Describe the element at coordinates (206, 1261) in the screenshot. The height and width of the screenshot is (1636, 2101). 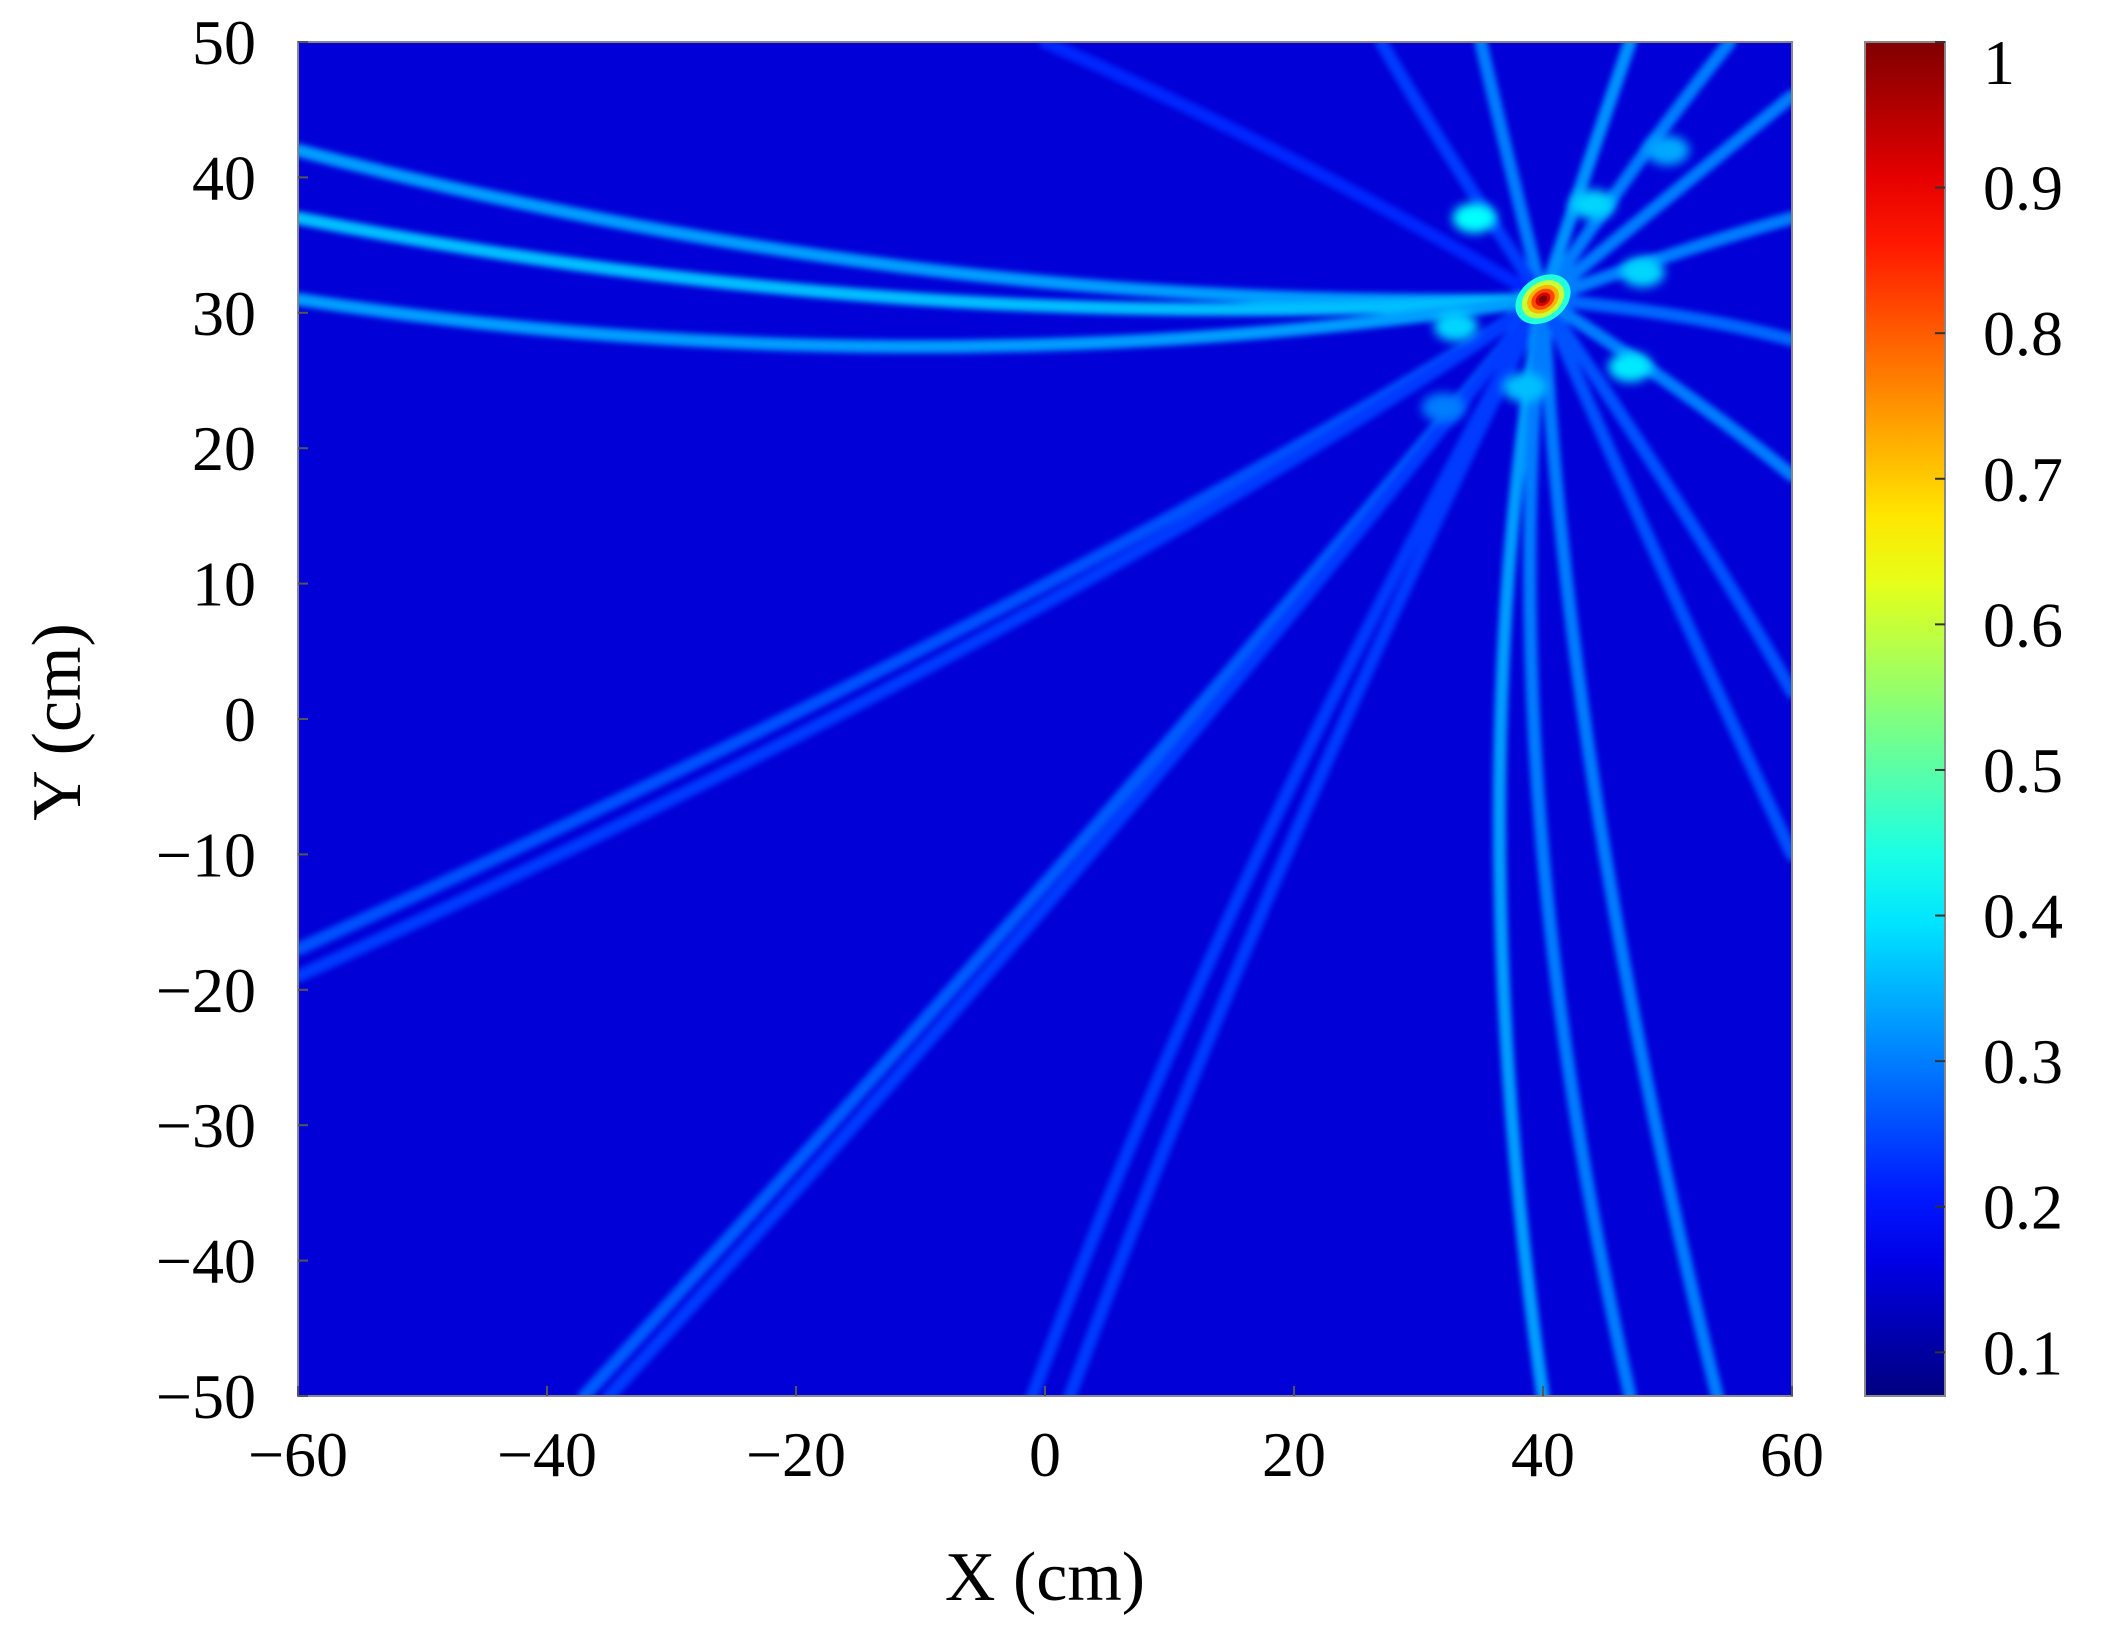
I see `y-tick-label: −40` at that location.